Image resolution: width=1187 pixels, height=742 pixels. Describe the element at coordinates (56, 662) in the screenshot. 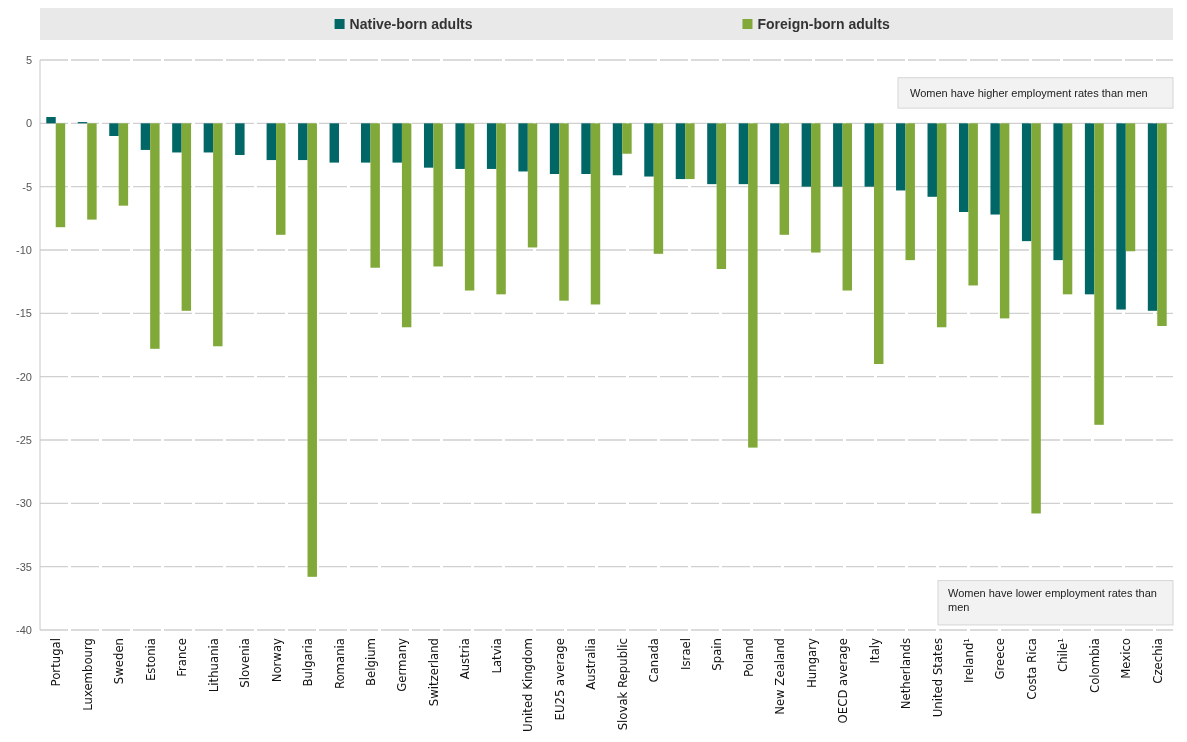

I see `x-tick-label: Portugal` at that location.